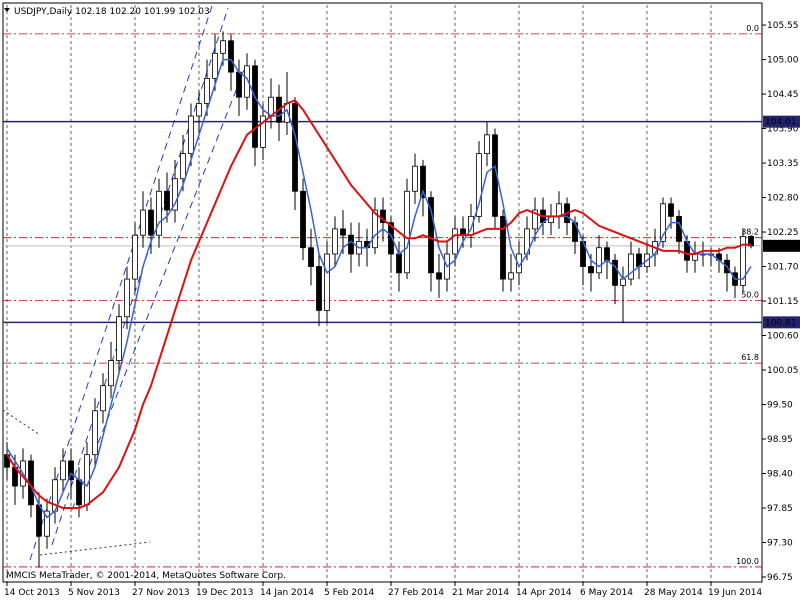 The image size is (800, 600). I want to click on y-tick-label: 99.50, so click(780, 406).